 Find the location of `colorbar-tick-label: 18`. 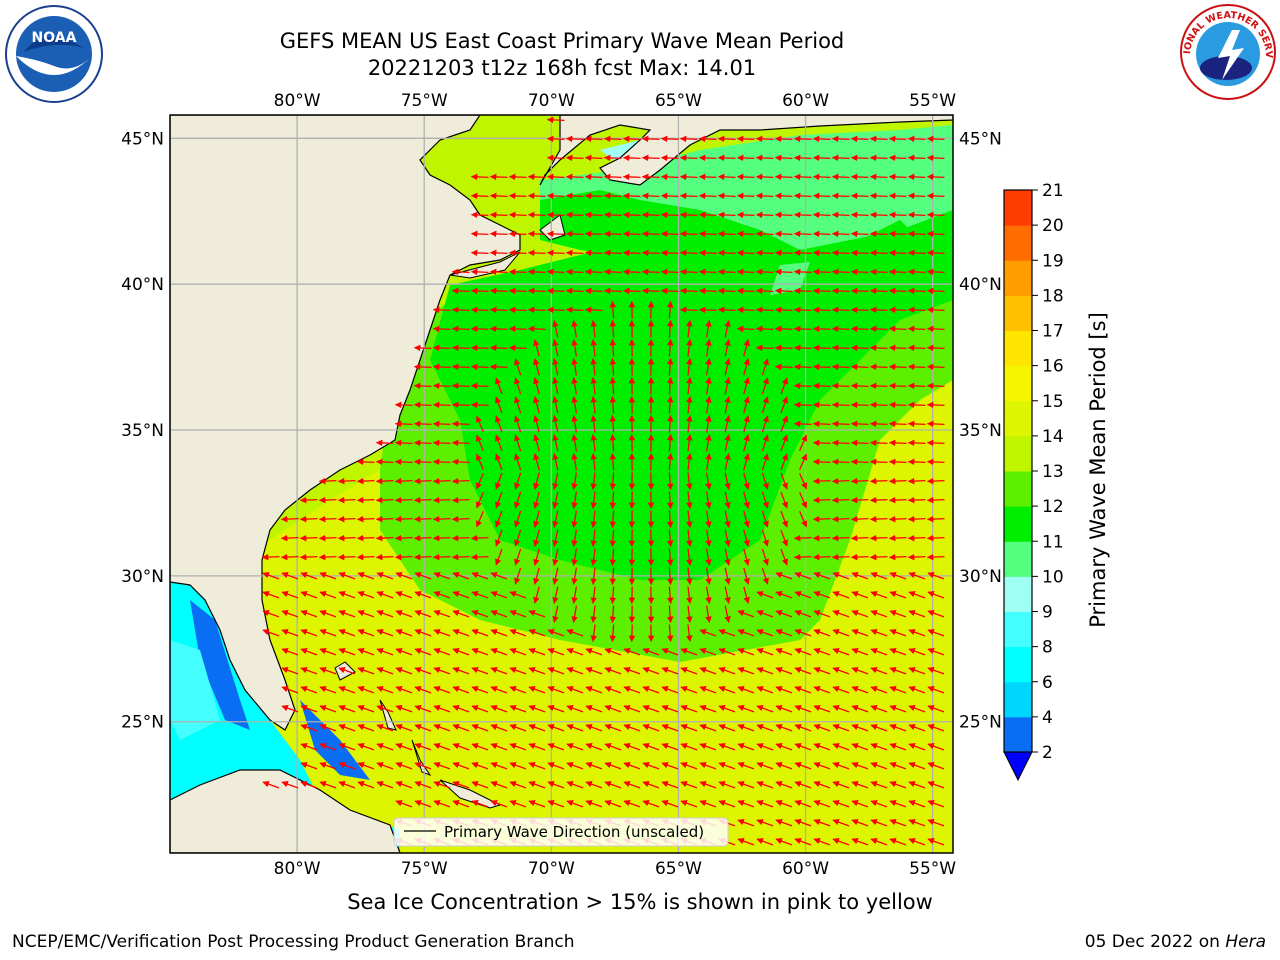

colorbar-tick-label: 18 is located at coordinates (1053, 296).